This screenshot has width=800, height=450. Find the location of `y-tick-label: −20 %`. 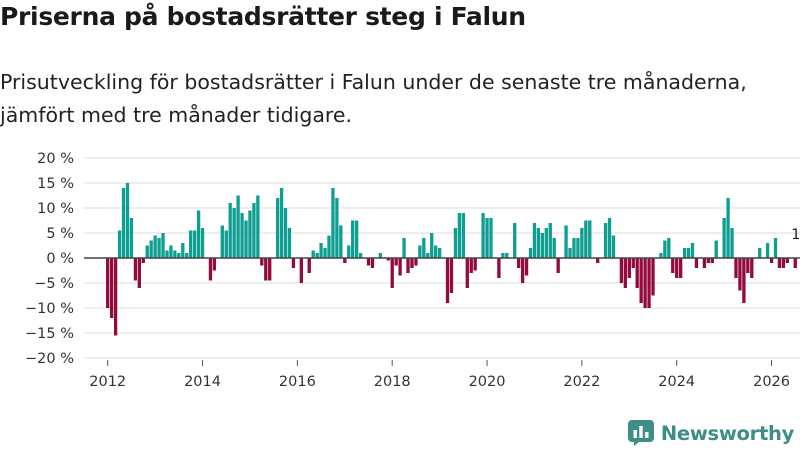

y-tick-label: −20 % is located at coordinates (49, 359).